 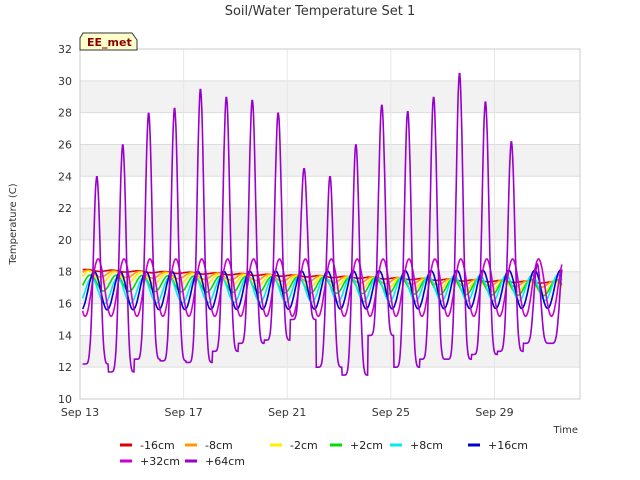 I want to click on y-tick-label: 14, so click(x=65, y=335).